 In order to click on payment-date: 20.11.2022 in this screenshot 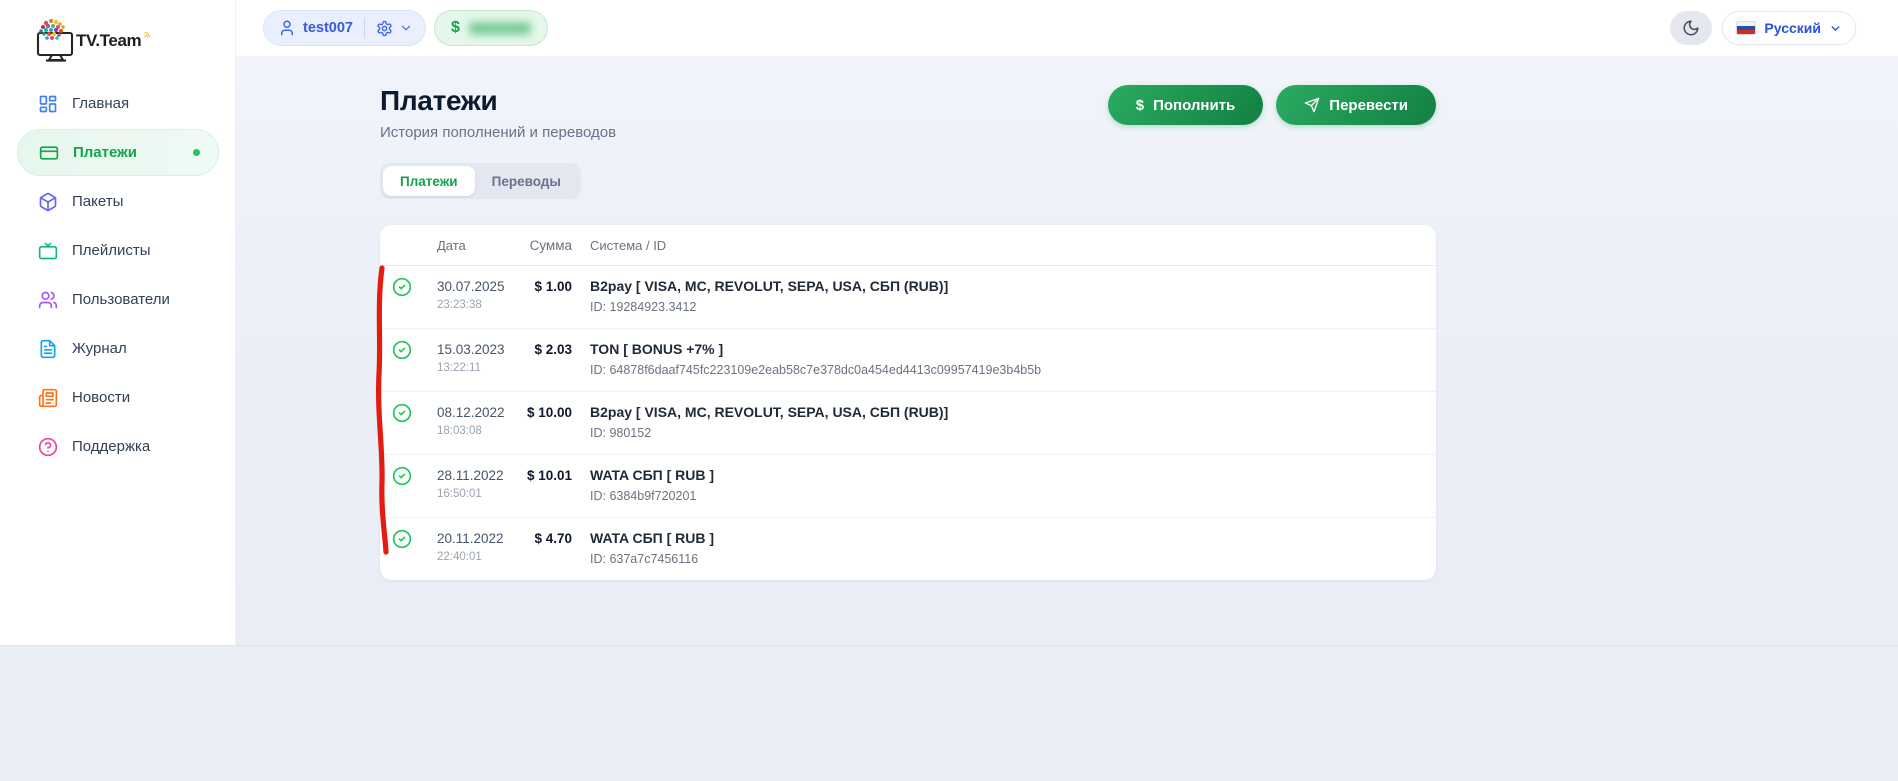, I will do `click(470, 538)`.